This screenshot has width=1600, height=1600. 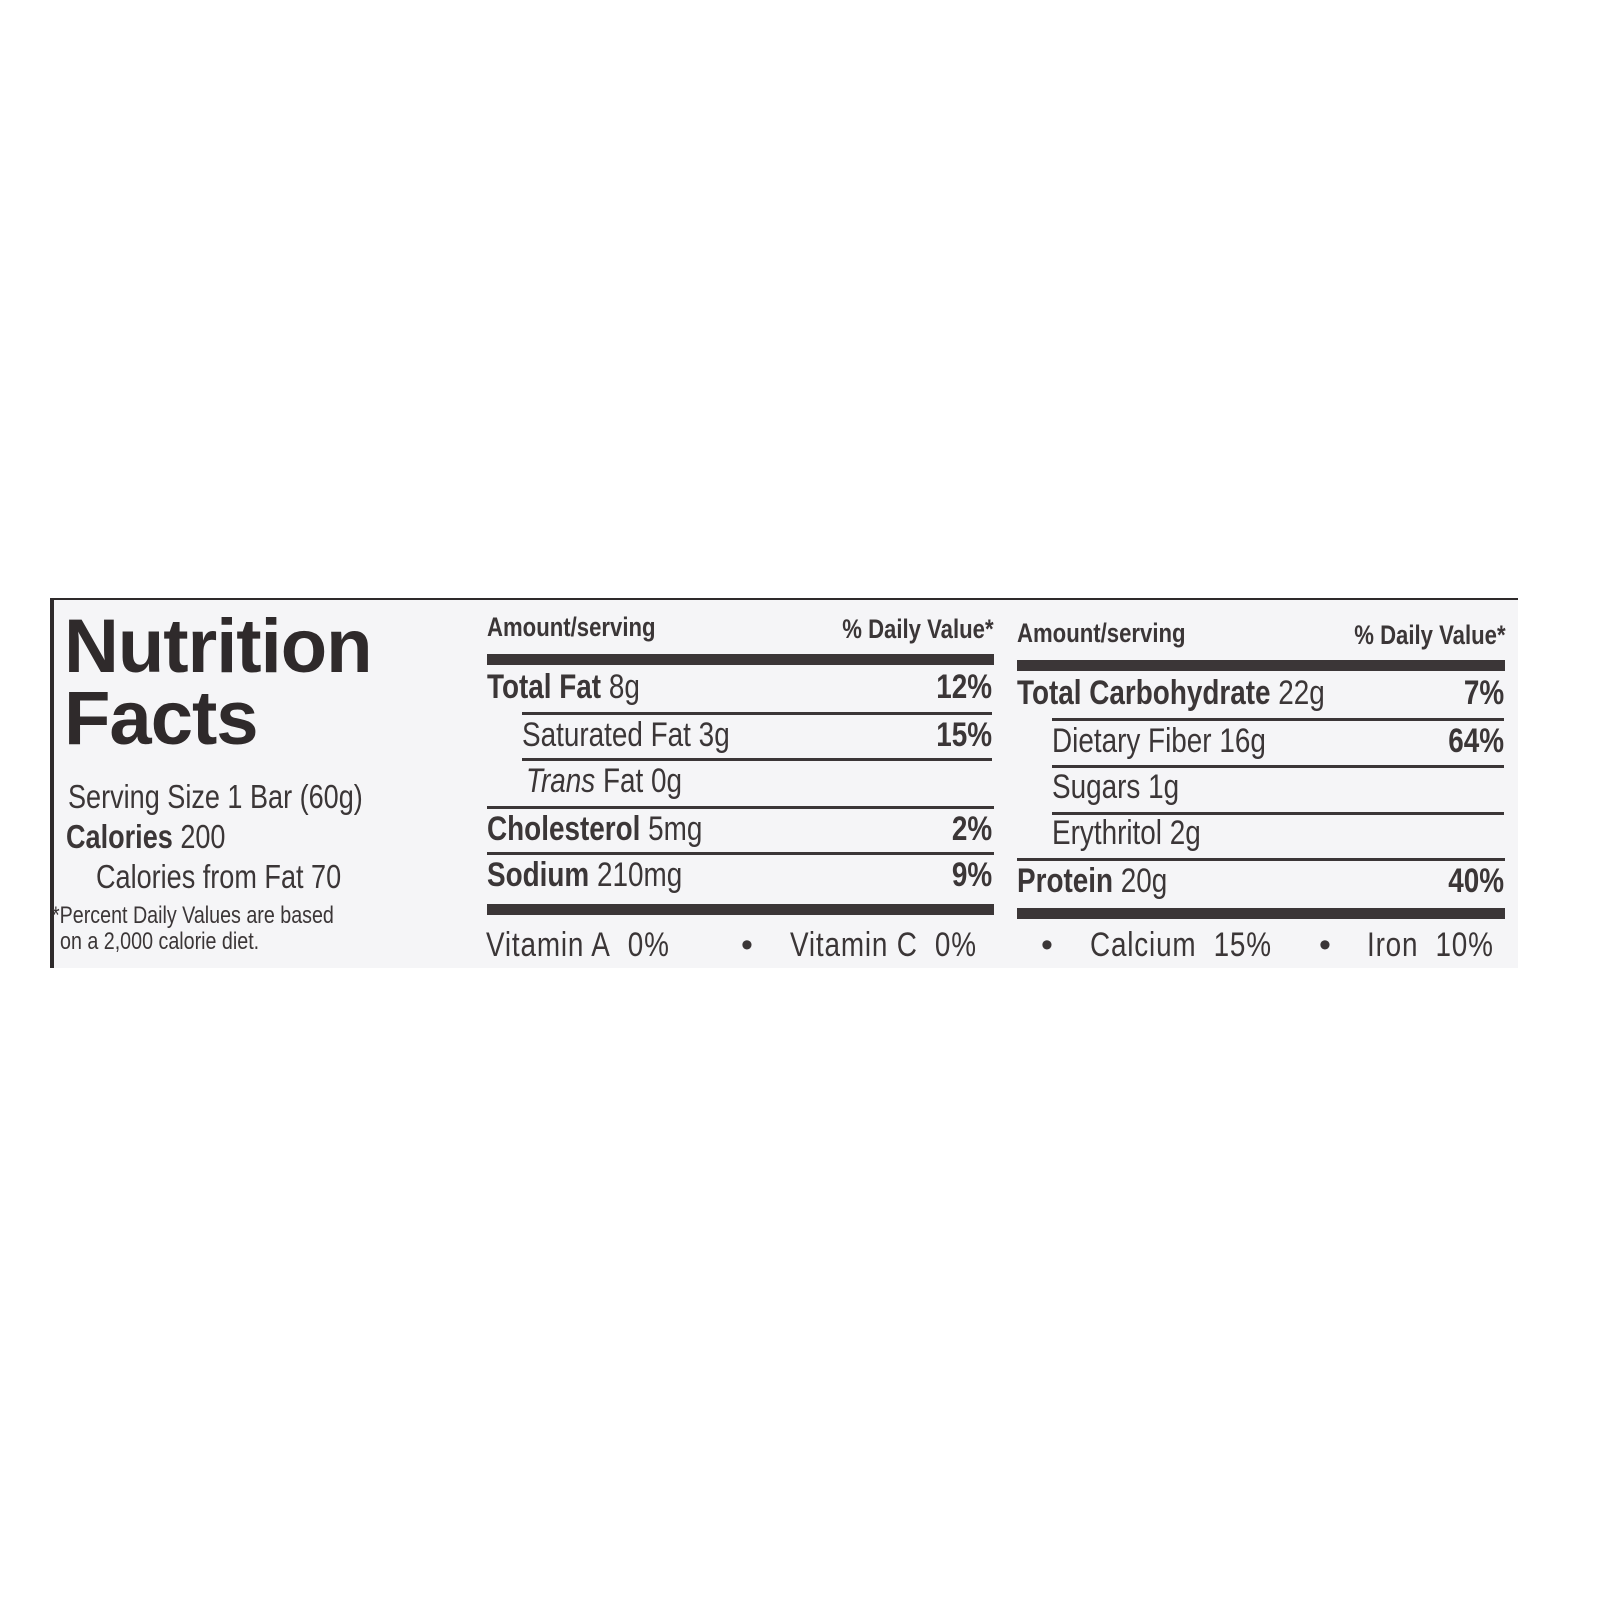 What do you see at coordinates (1101, 633) in the screenshot?
I see `header-amount-right: Amount/serving` at bounding box center [1101, 633].